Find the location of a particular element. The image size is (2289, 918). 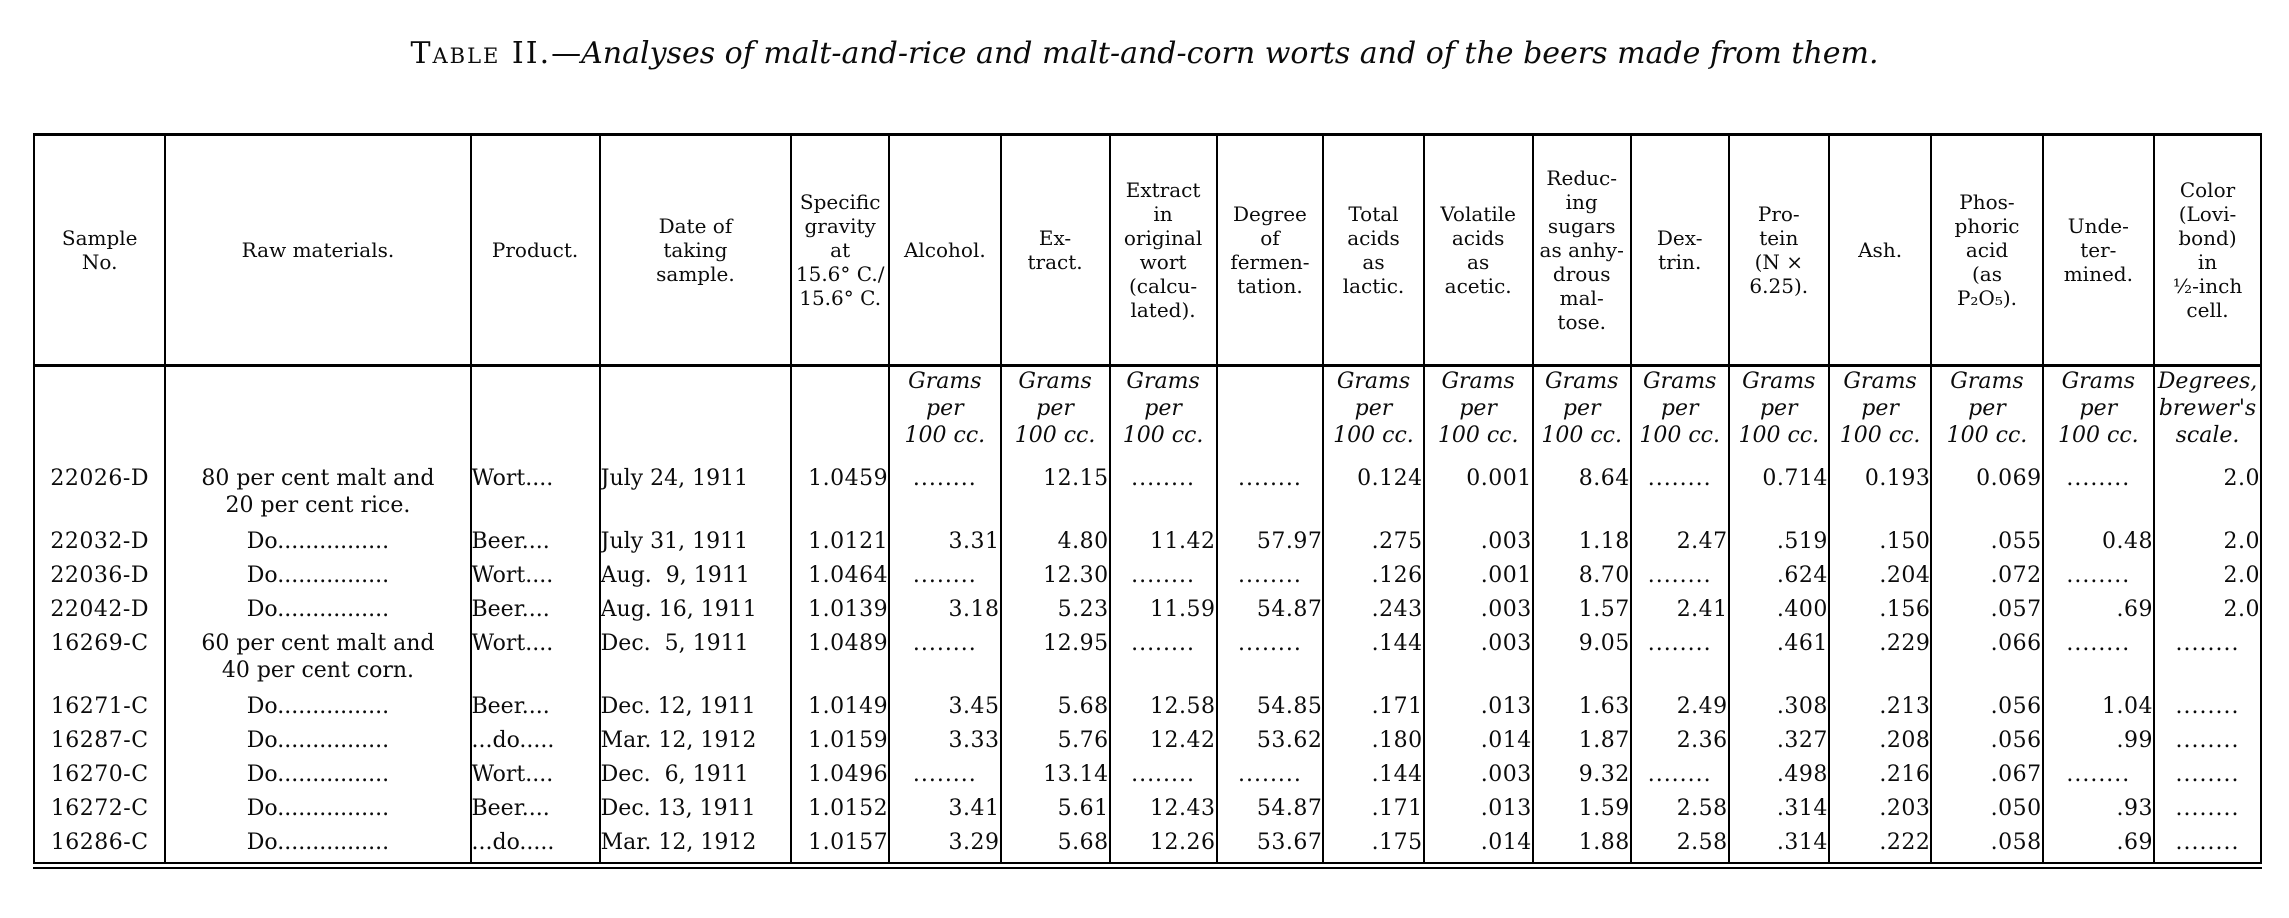

table-cell: 57.97 is located at coordinates (1270, 544).